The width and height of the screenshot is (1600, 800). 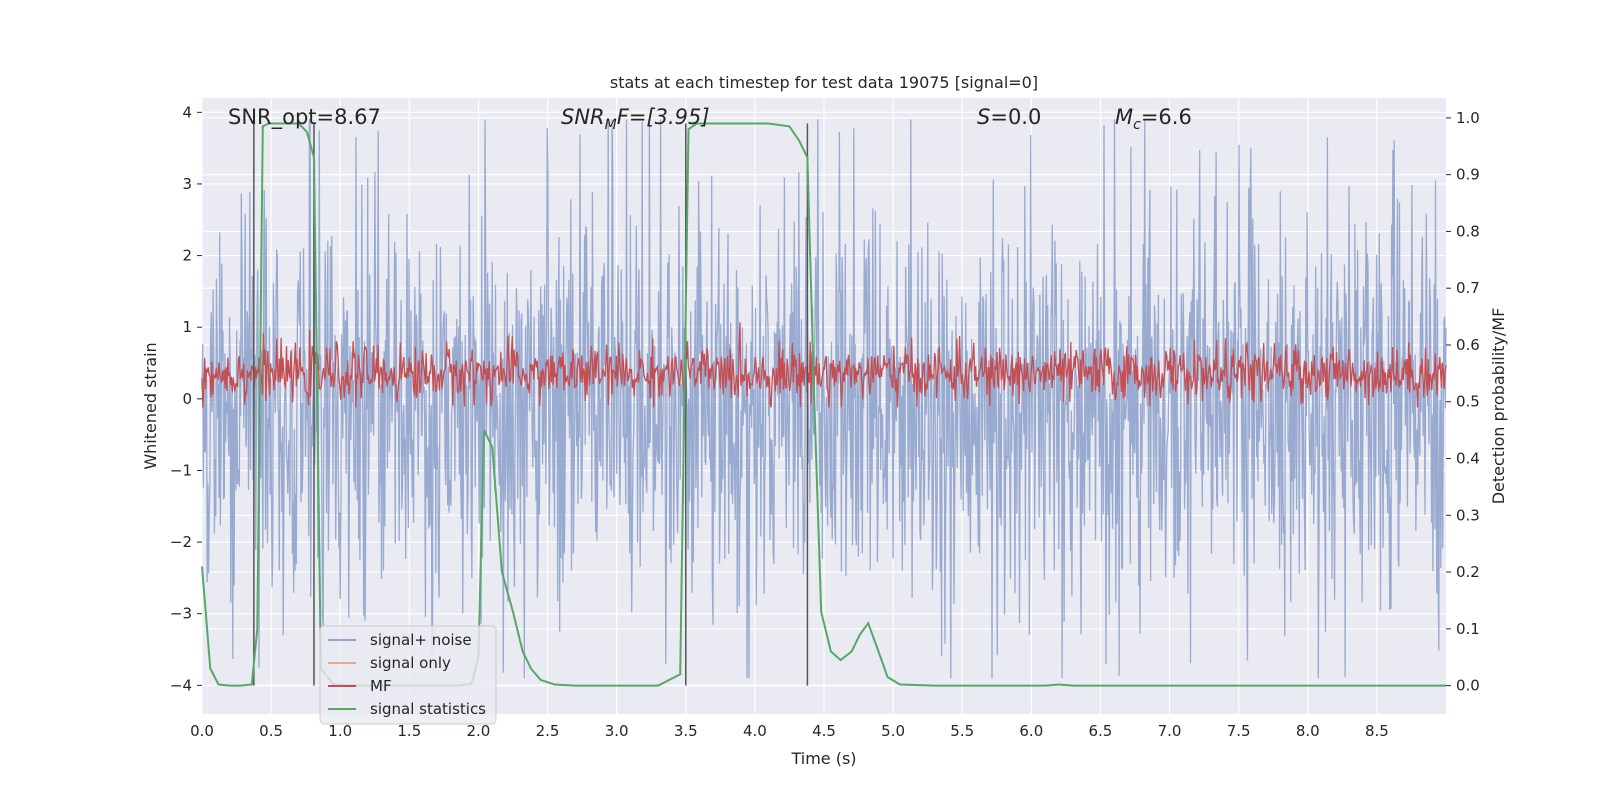 What do you see at coordinates (617, 731) in the screenshot?
I see `x-tick-label: 3.0` at bounding box center [617, 731].